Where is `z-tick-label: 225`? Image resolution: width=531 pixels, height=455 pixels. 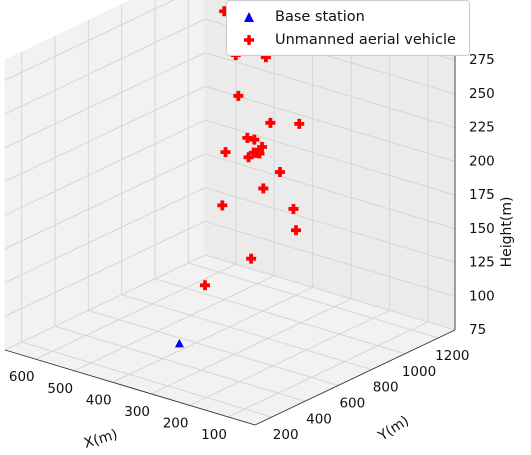 z-tick-label: 225 is located at coordinates (482, 128).